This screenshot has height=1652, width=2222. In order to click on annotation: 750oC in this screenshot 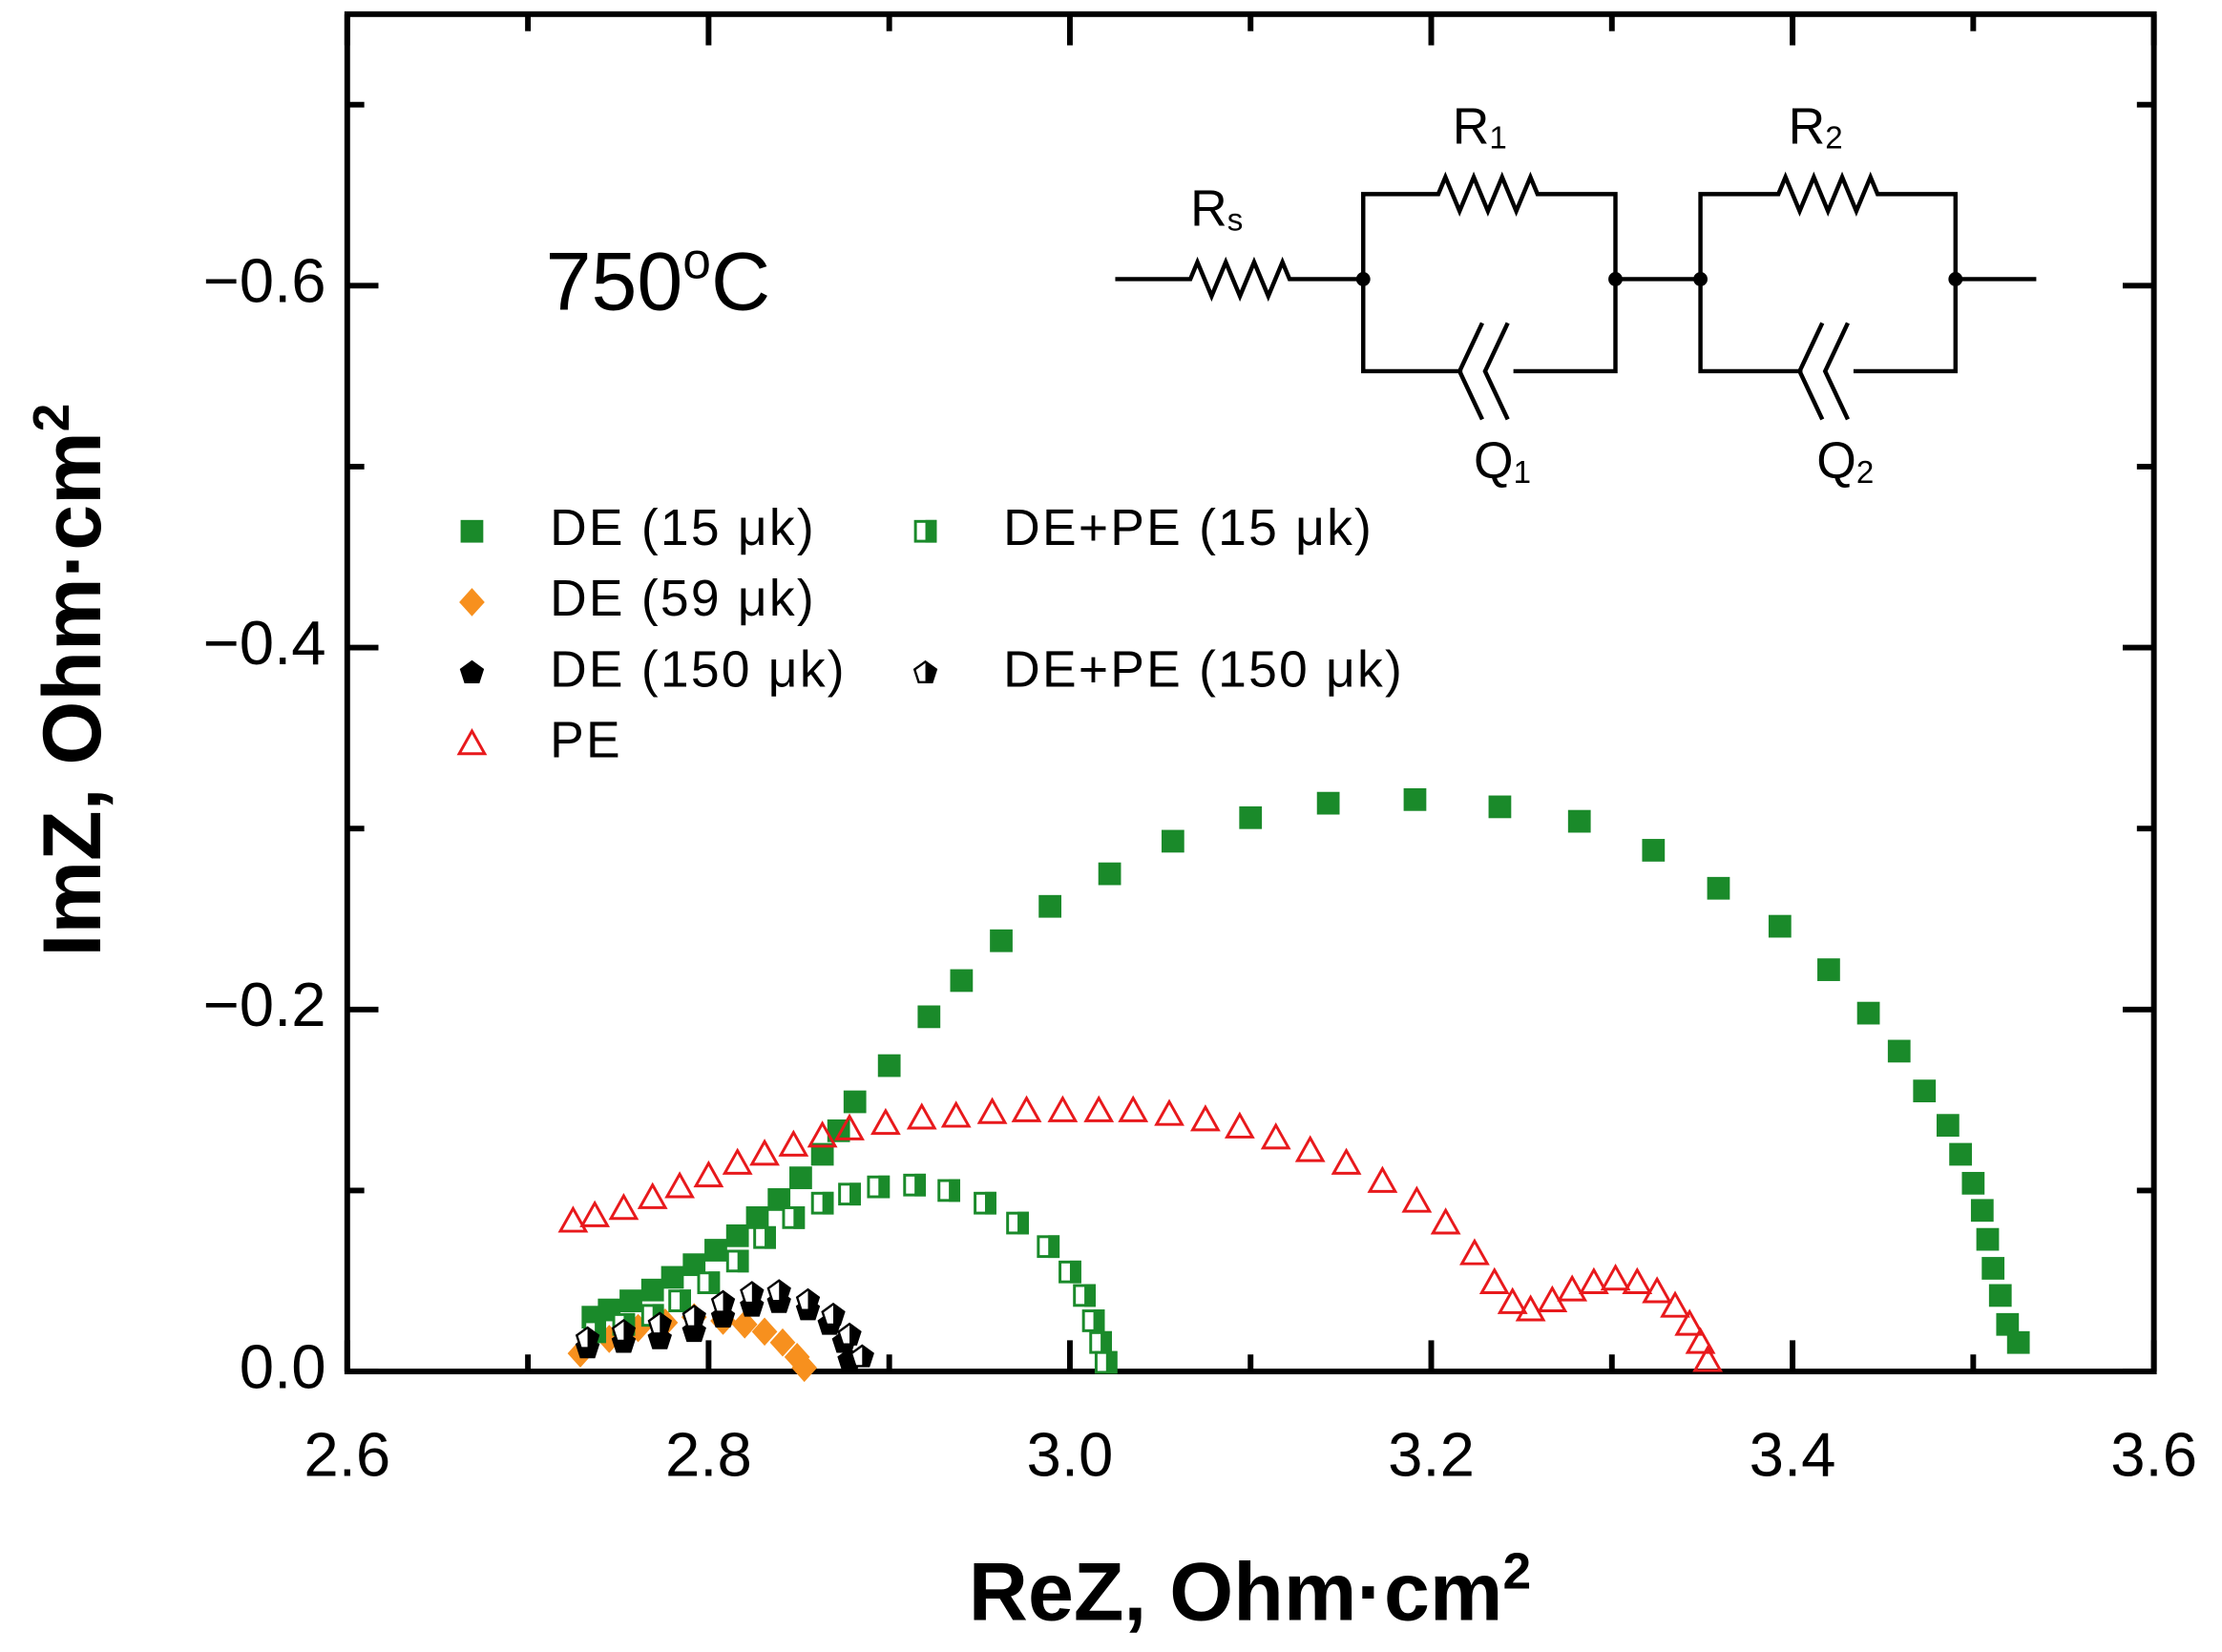, I will do `click(658, 281)`.